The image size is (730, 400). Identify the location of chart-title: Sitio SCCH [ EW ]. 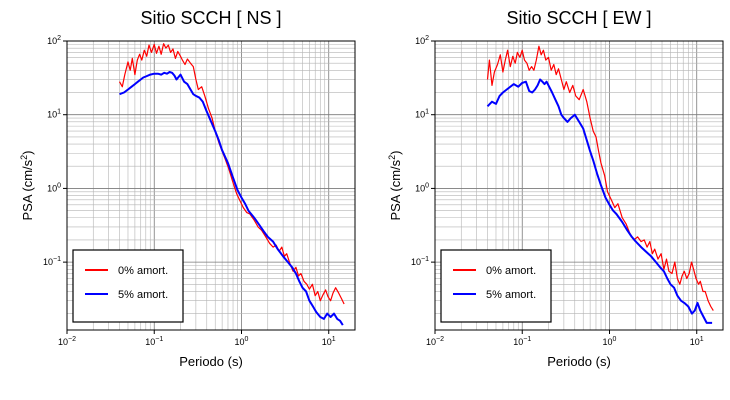
(578, 18).